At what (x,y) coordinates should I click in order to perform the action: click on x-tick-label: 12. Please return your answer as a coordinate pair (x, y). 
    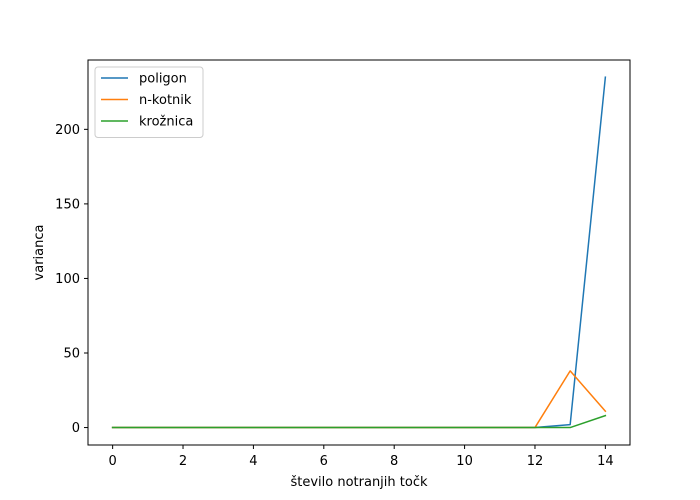
    Looking at the image, I should click on (535, 461).